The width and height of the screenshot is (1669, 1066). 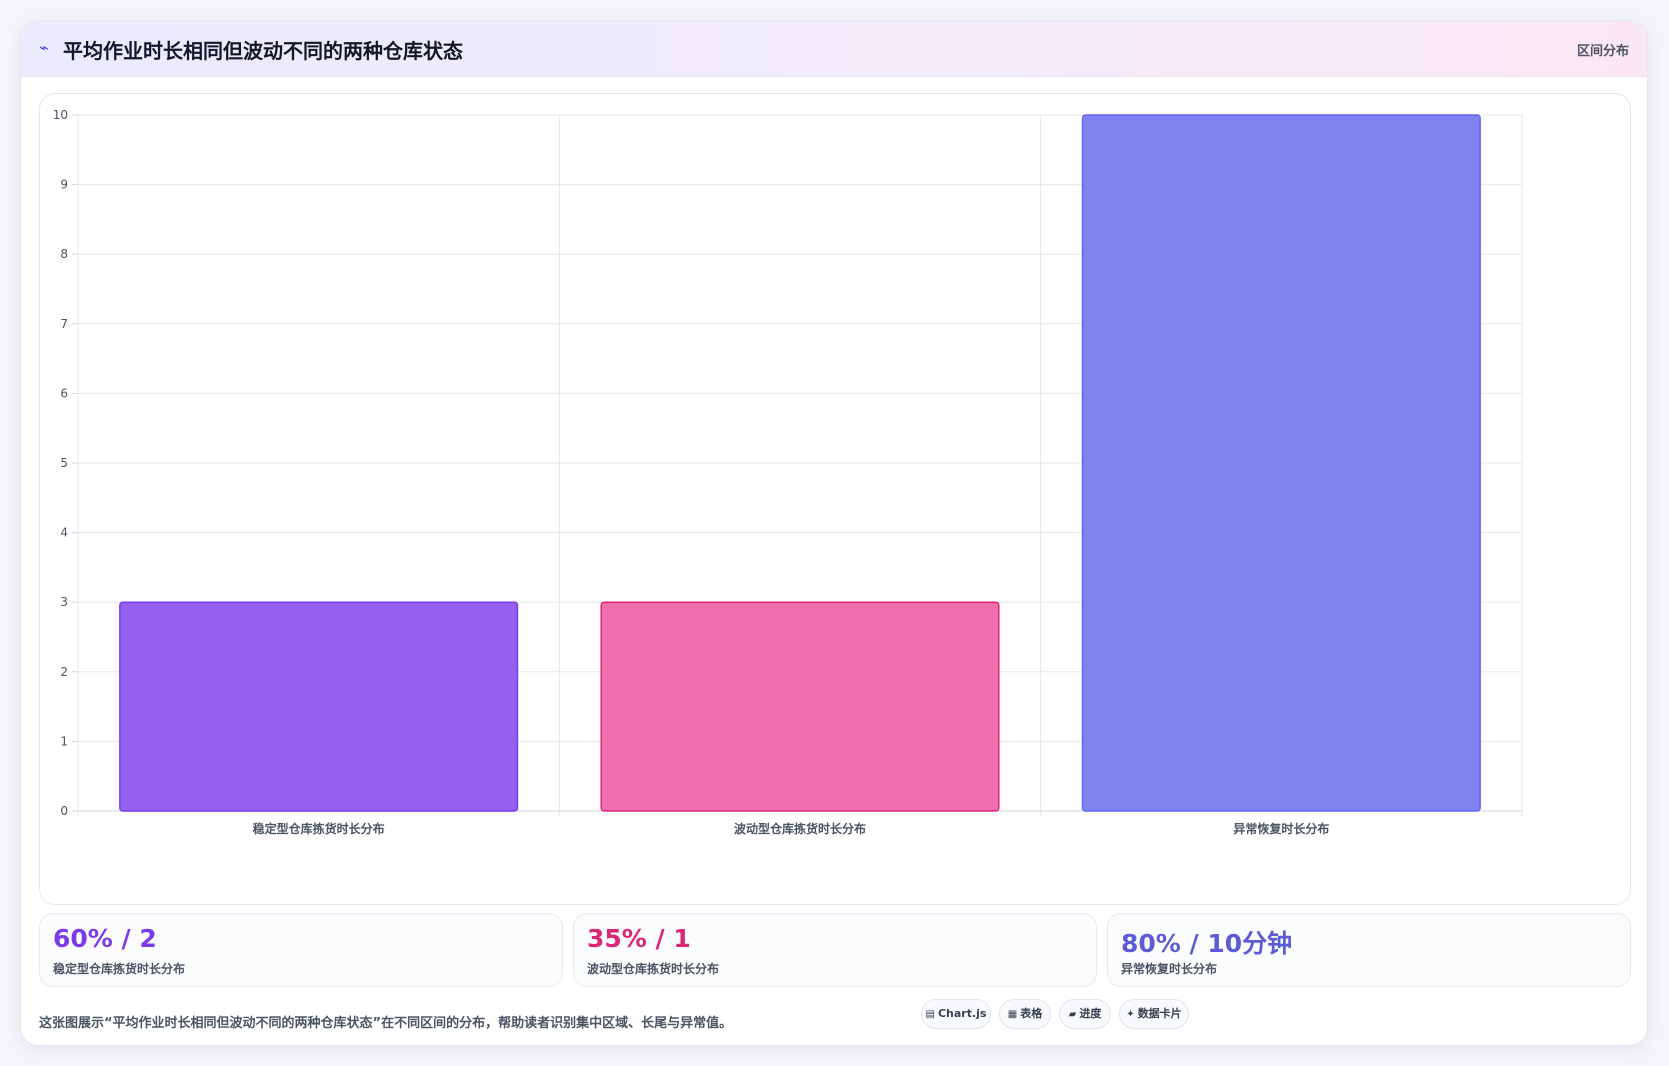 What do you see at coordinates (64, 393) in the screenshot?
I see `y-tick-label: 6` at bounding box center [64, 393].